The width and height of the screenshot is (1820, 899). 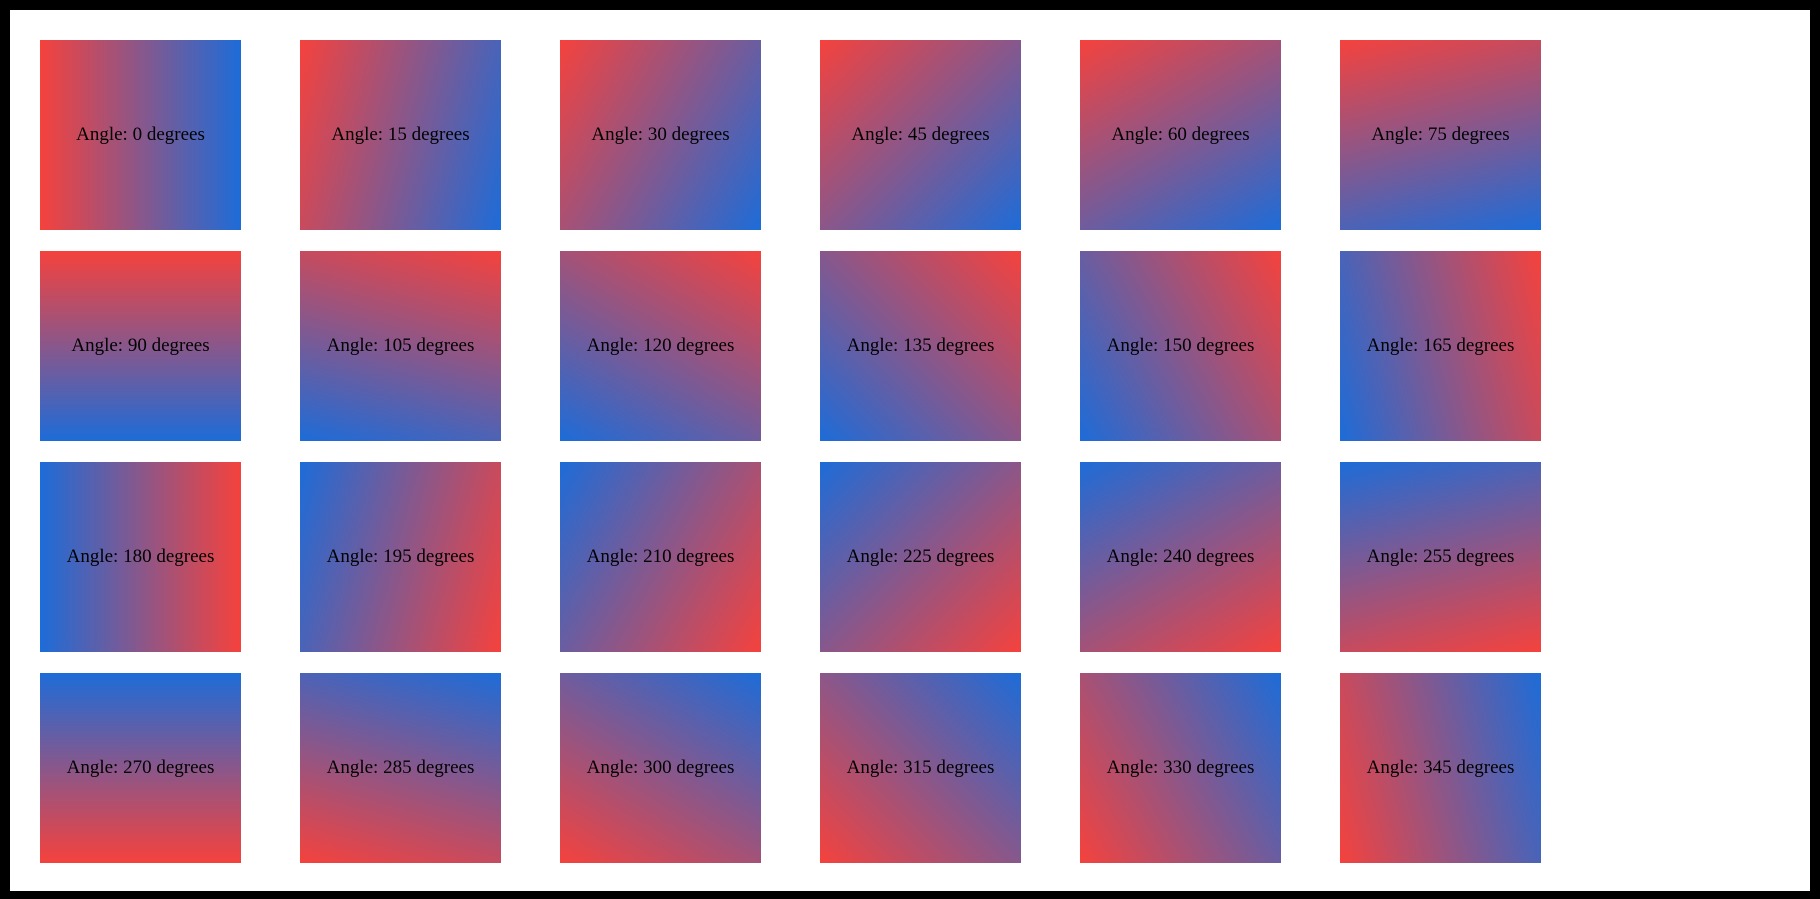 I want to click on gradient-tile-label: Angle: 255 degrees, so click(x=1440, y=556).